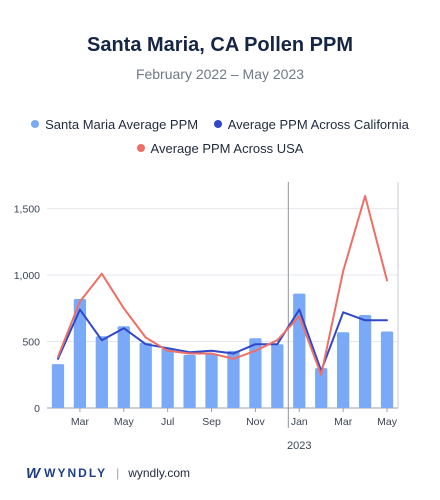  I want to click on chart-subtitle: February 2022 – May 2023, so click(220, 74).